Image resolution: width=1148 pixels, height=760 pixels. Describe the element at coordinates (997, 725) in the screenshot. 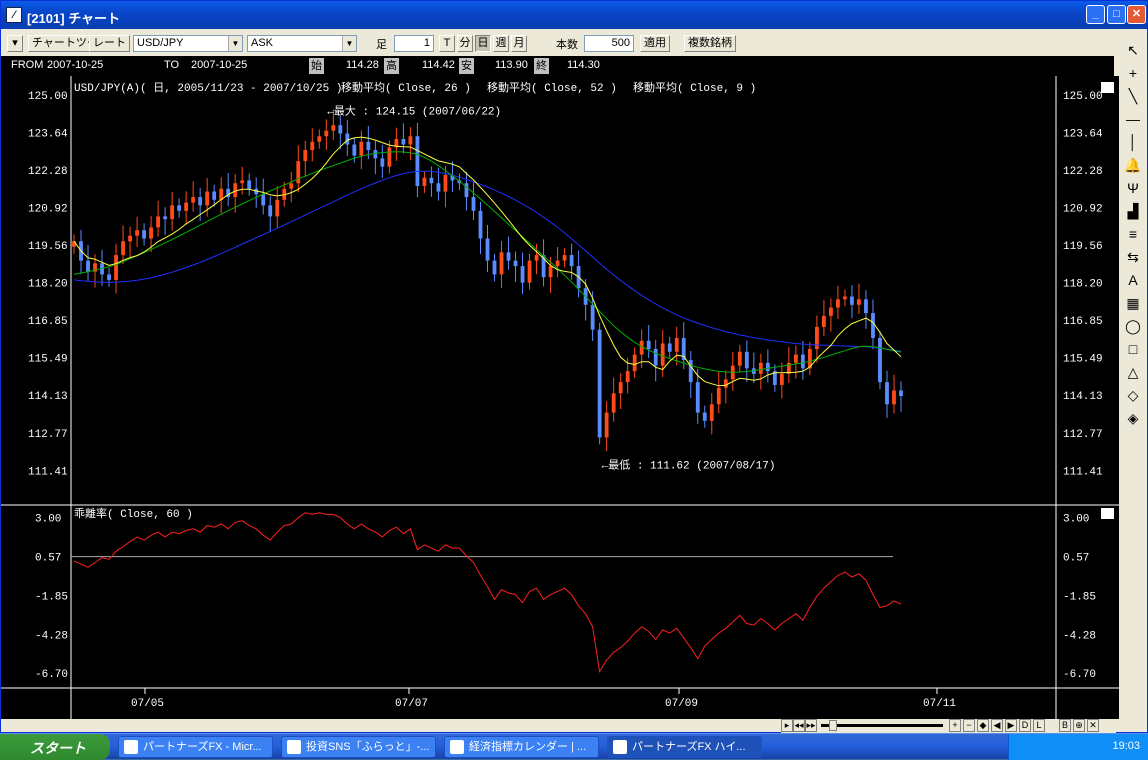

I see `scroll-control-6: ◀` at that location.